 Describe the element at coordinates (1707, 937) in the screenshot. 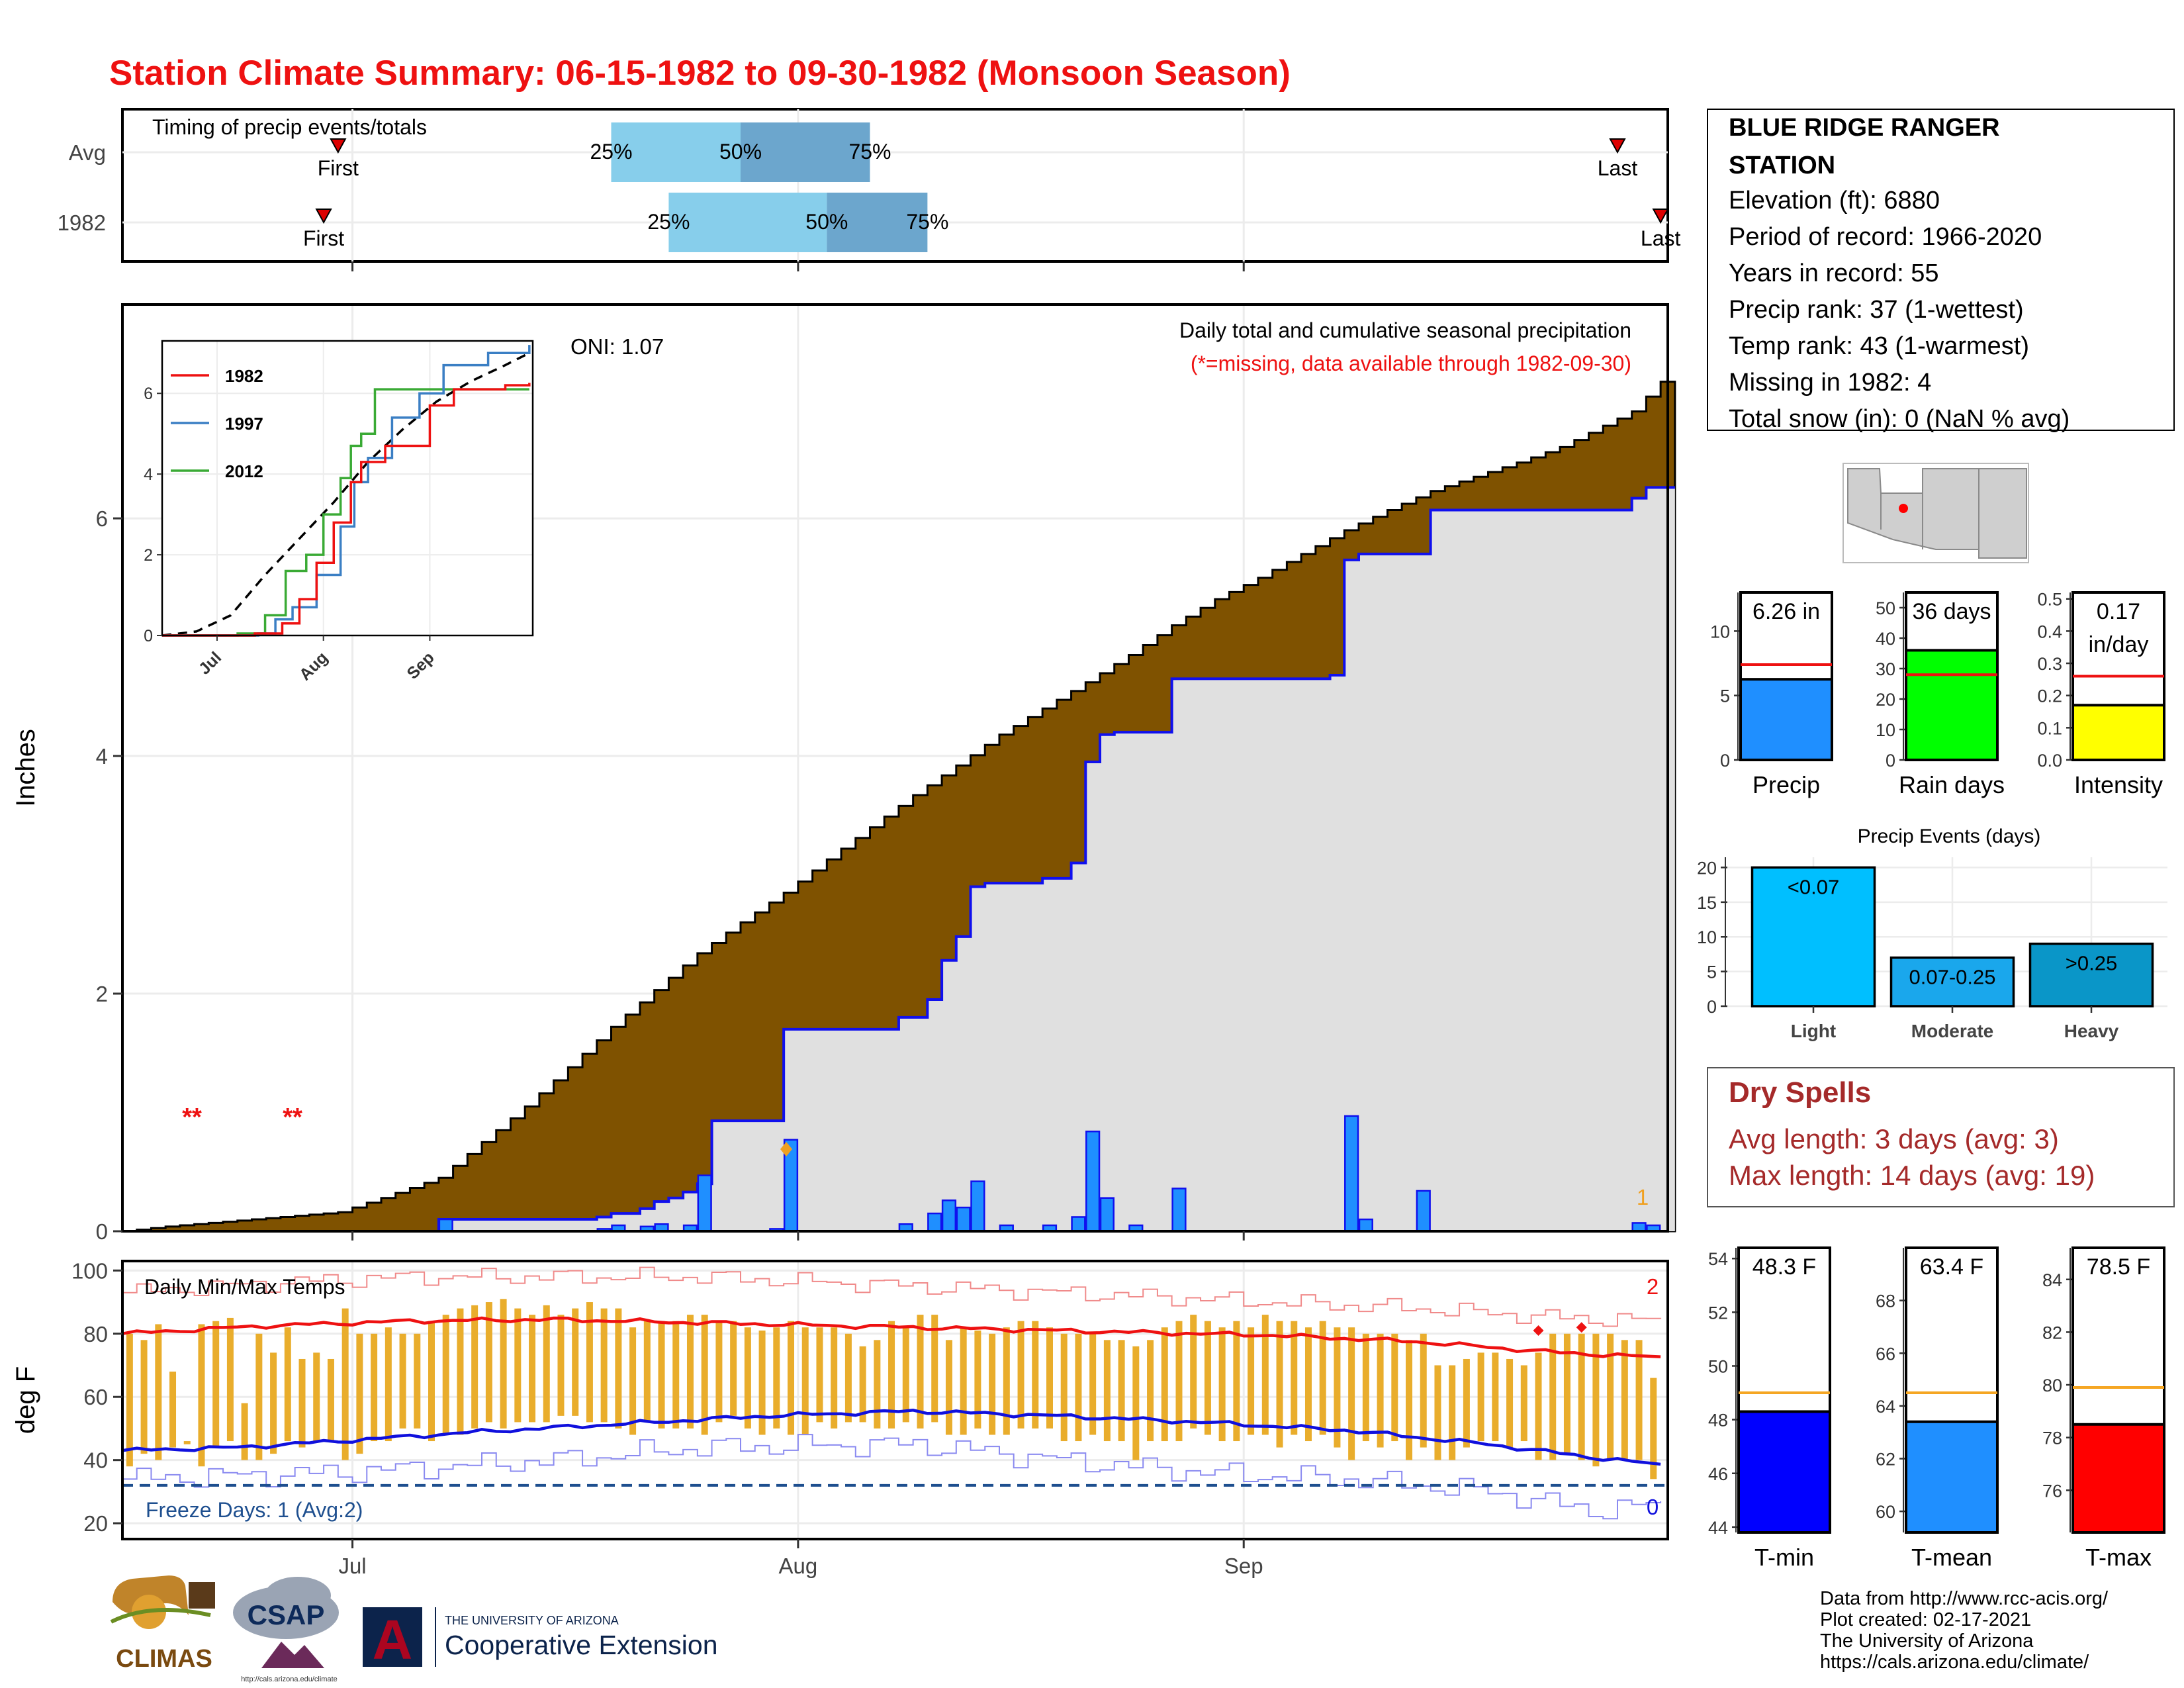

I see `events-ytick-label-10: 10` at that location.